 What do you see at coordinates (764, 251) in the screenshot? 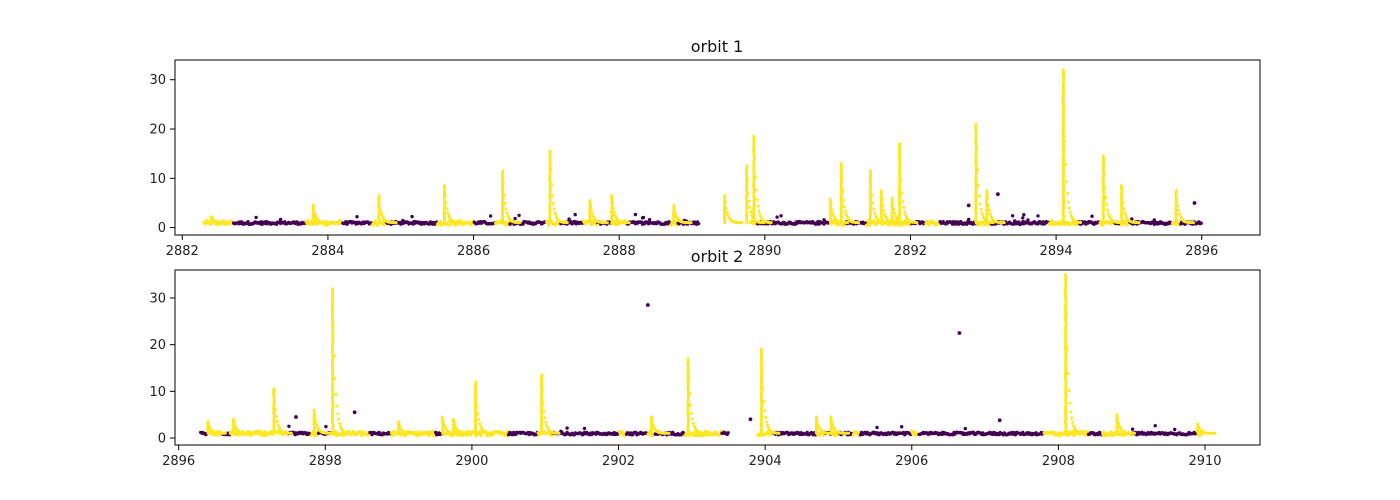
I see `x-tick-label: 2890` at bounding box center [764, 251].